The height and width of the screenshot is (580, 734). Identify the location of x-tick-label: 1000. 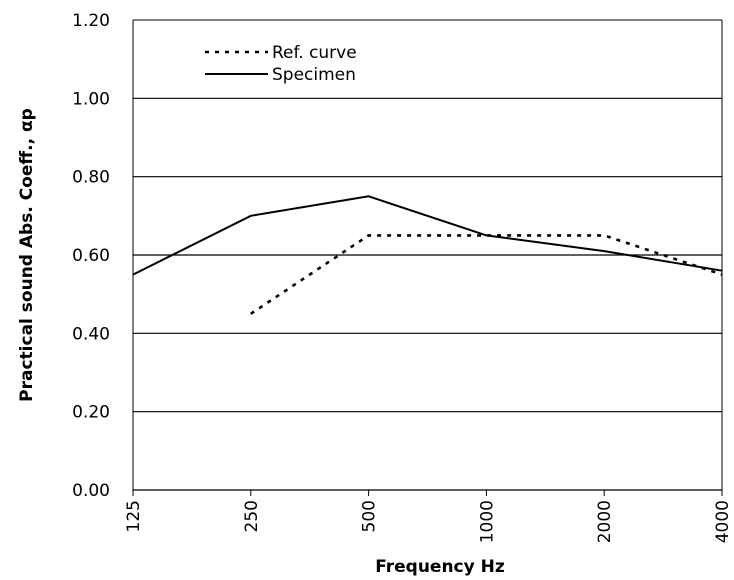
(487, 521).